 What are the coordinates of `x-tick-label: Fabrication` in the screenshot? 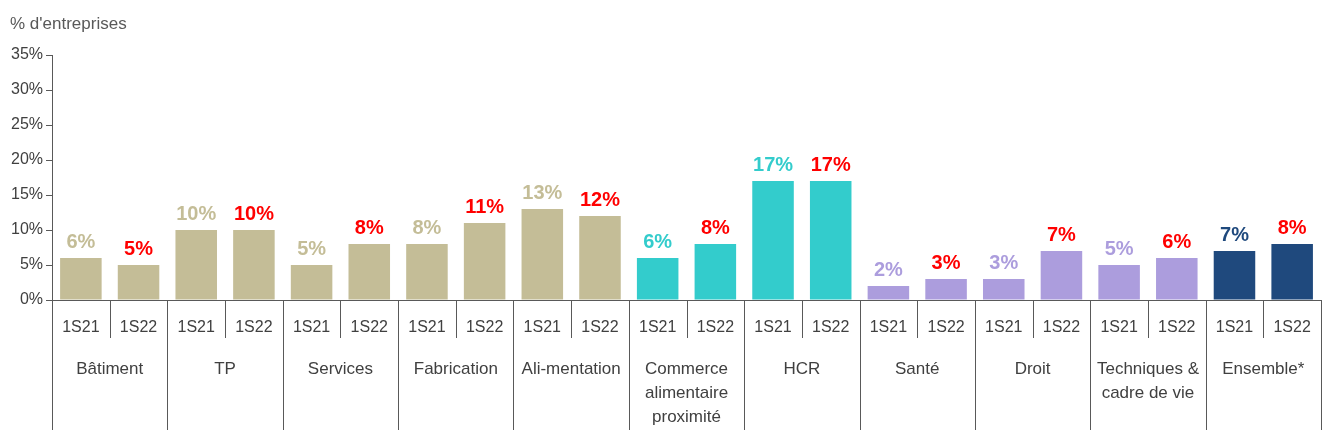 It's located at (455, 368).